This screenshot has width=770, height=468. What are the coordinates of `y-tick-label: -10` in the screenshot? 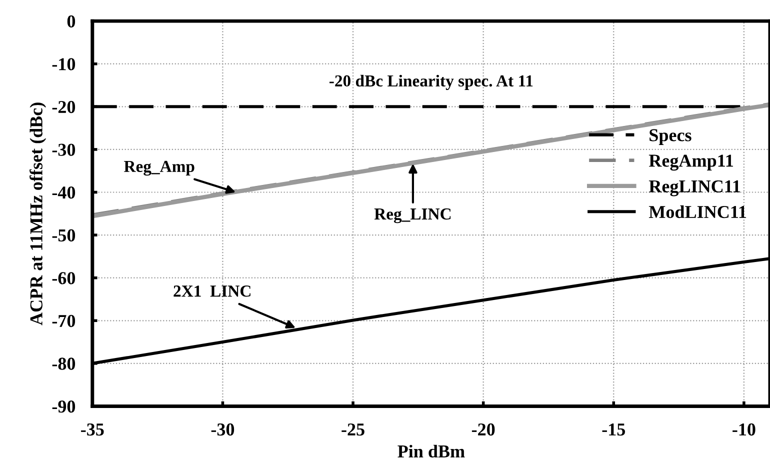 It's located at (64, 64).